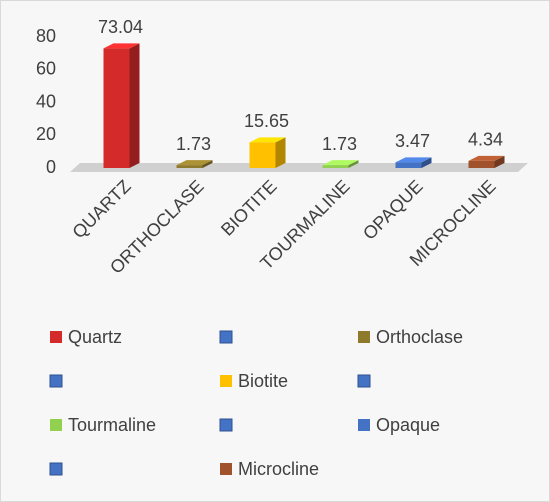 The image size is (550, 502). What do you see at coordinates (46, 101) in the screenshot?
I see `y-tick-label: 40` at bounding box center [46, 101].